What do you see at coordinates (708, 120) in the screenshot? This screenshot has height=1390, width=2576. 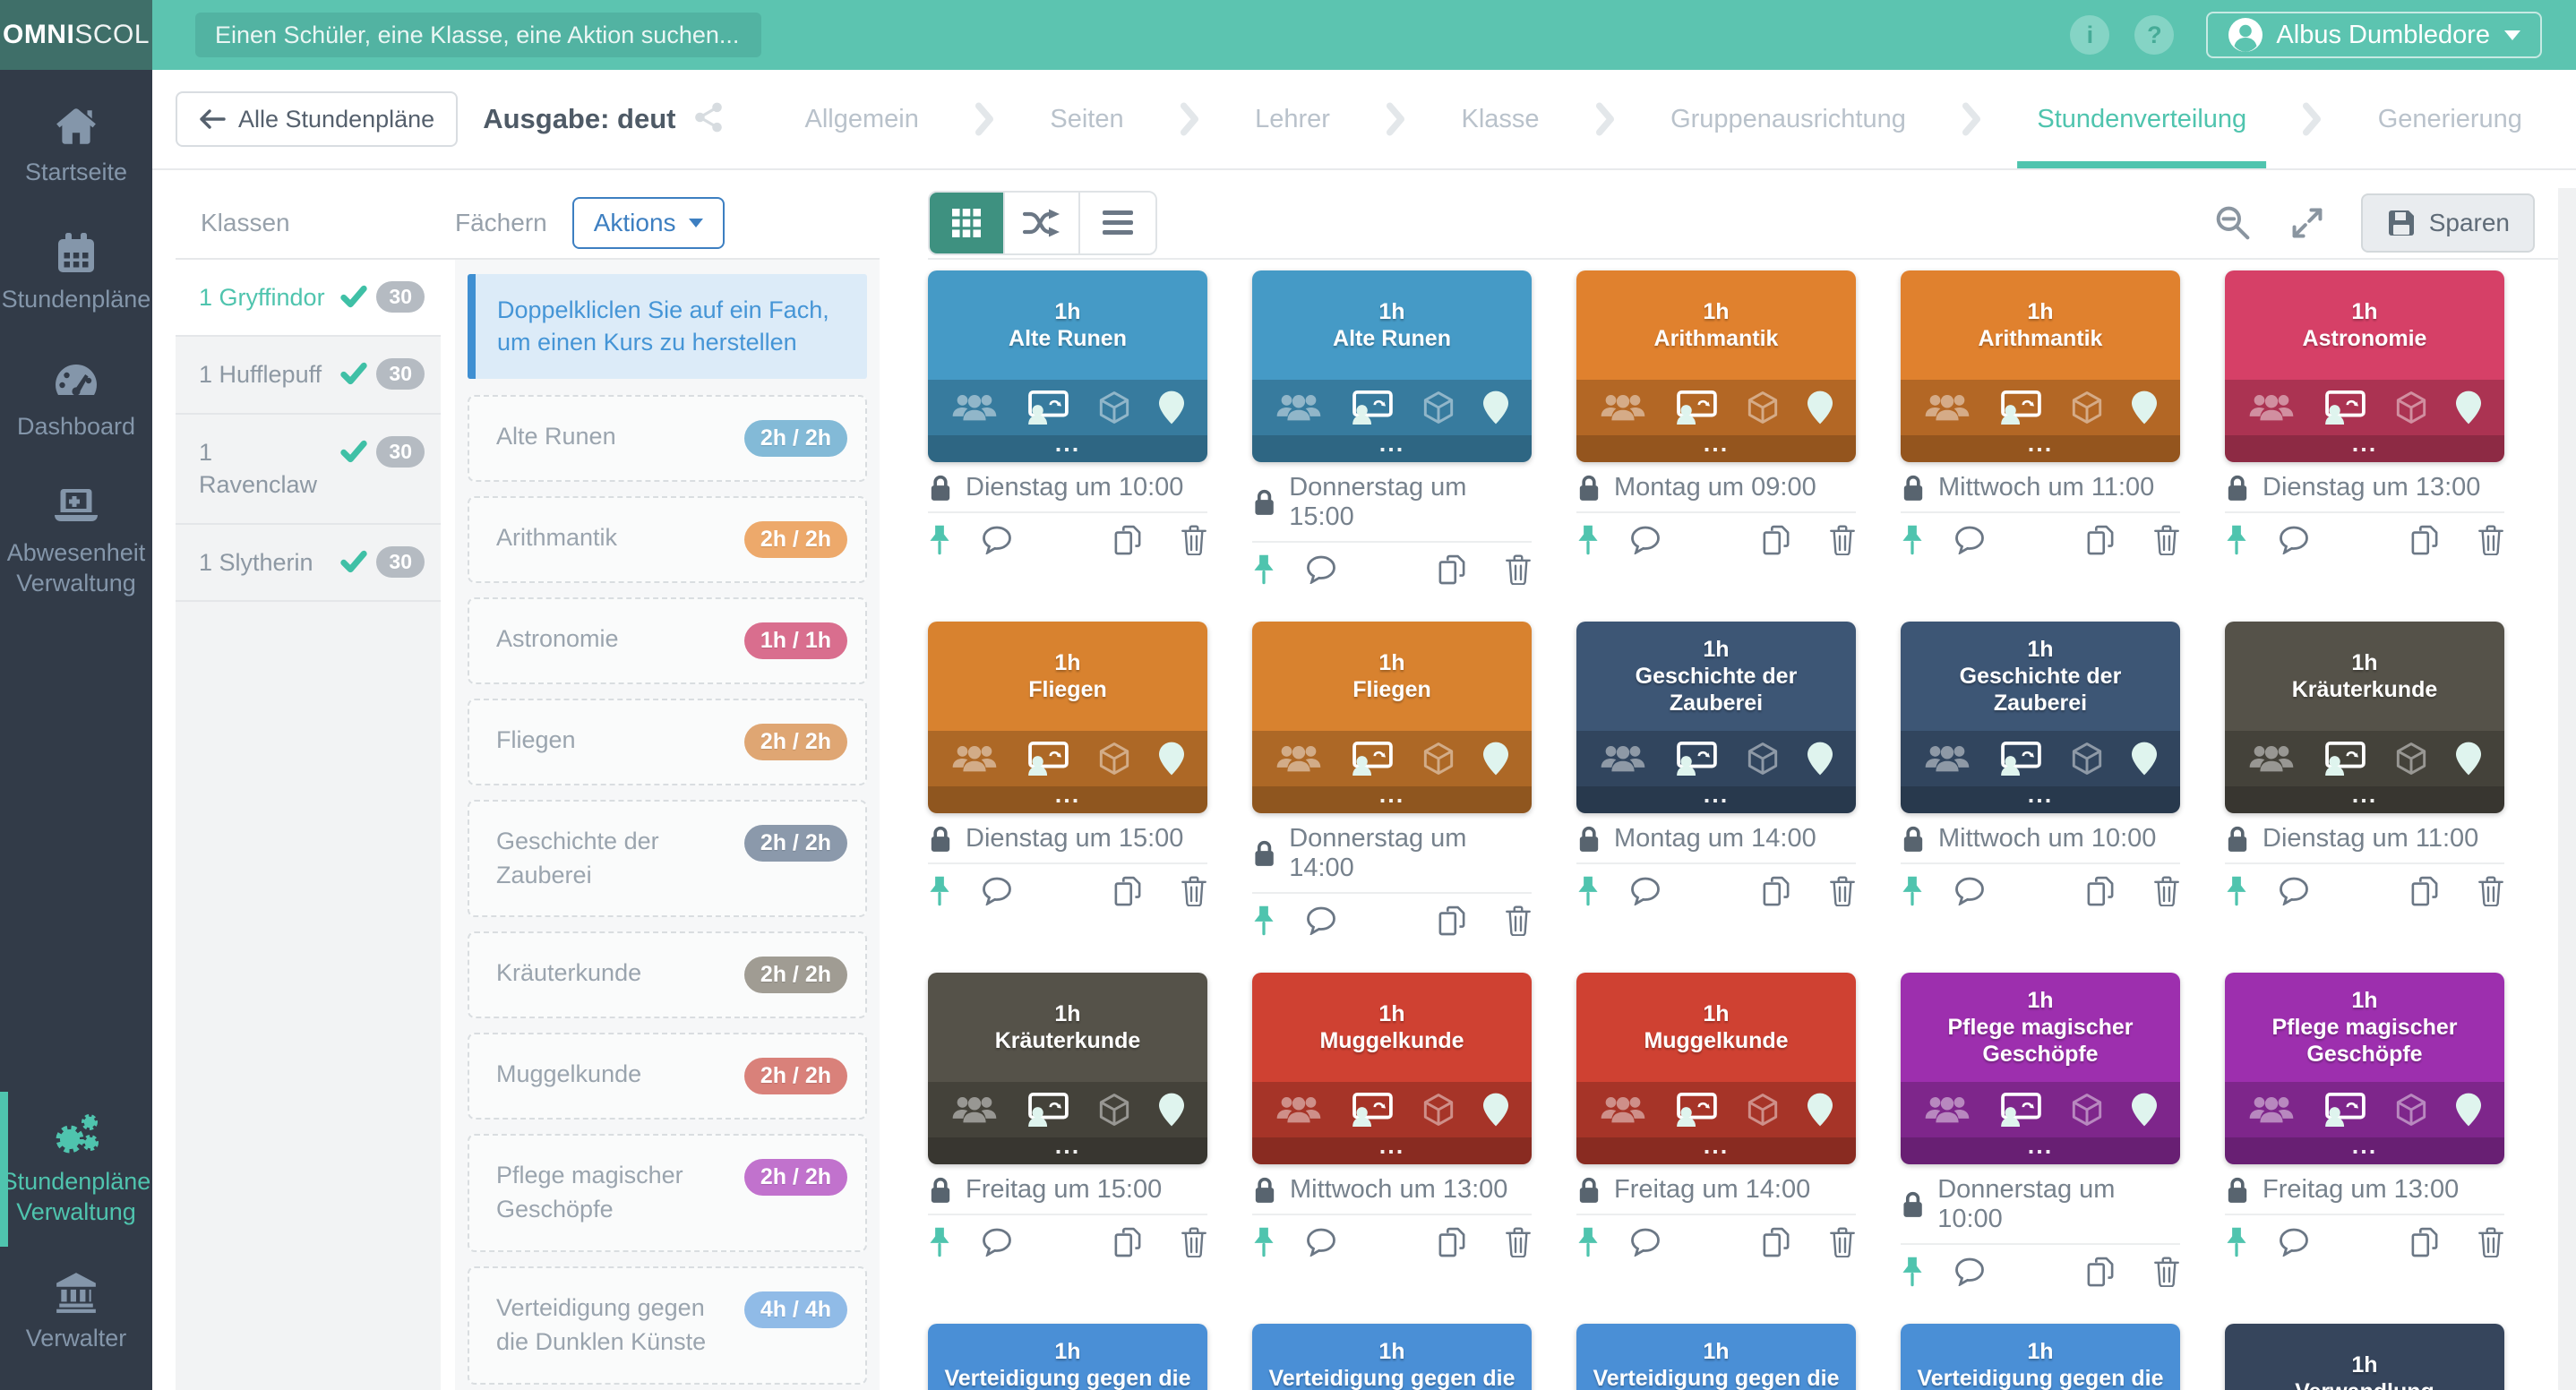 I see `share-icon` at bounding box center [708, 120].